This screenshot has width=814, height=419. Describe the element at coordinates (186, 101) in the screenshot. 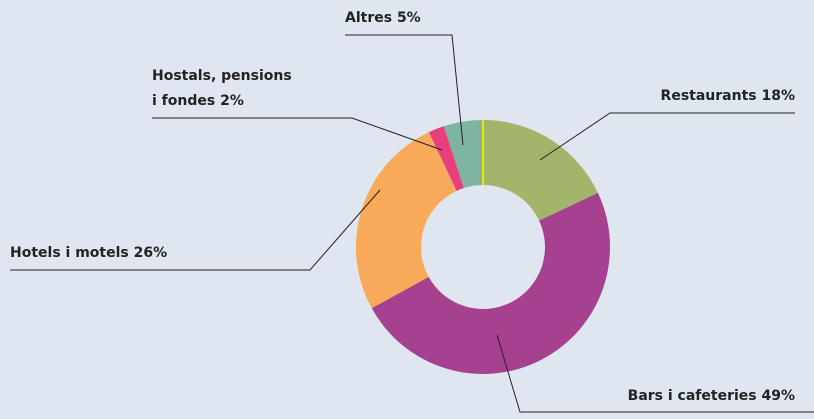

I see `category-label: i fondes` at that location.